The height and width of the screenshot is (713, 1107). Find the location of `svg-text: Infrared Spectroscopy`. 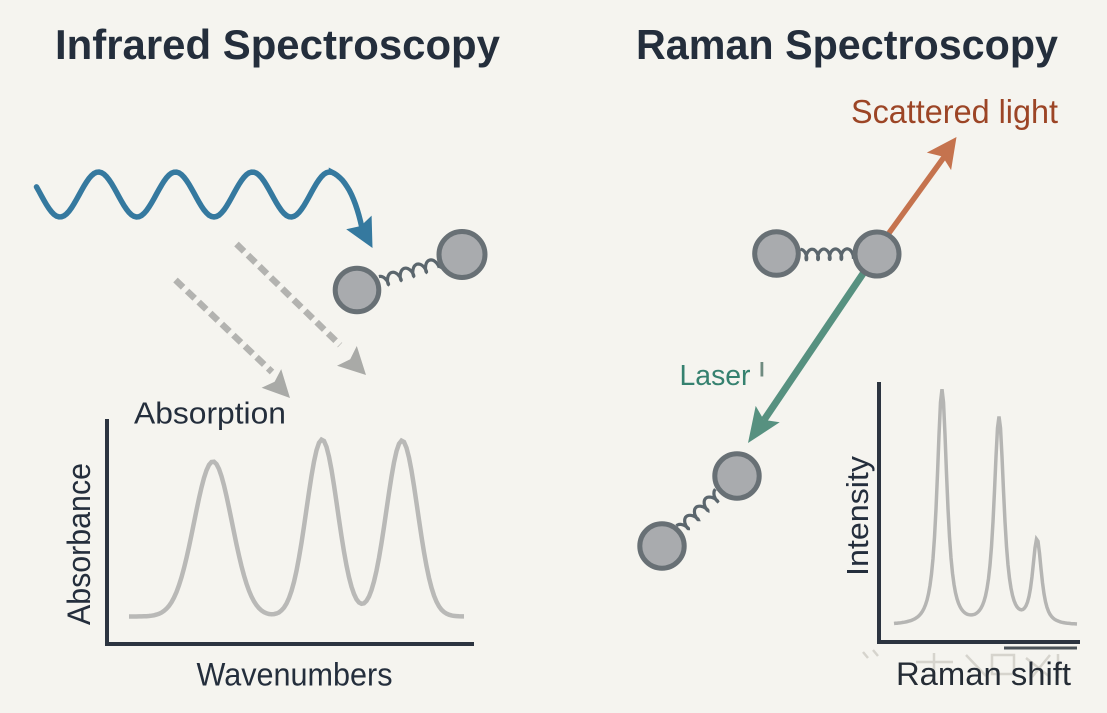

svg-text: Infrared Spectroscopy is located at coordinates (278, 44).